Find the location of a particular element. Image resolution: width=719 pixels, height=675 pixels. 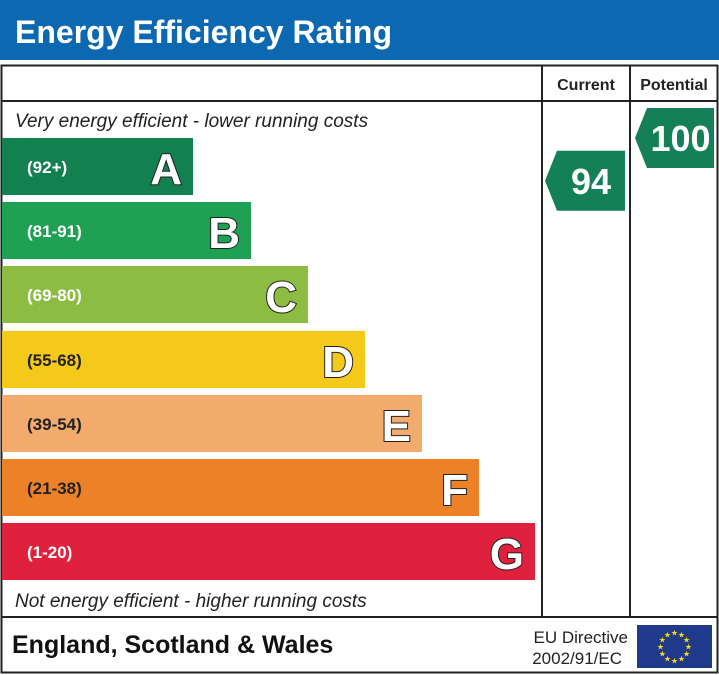

country-label: England, Scotland & Wales is located at coordinates (172, 645).